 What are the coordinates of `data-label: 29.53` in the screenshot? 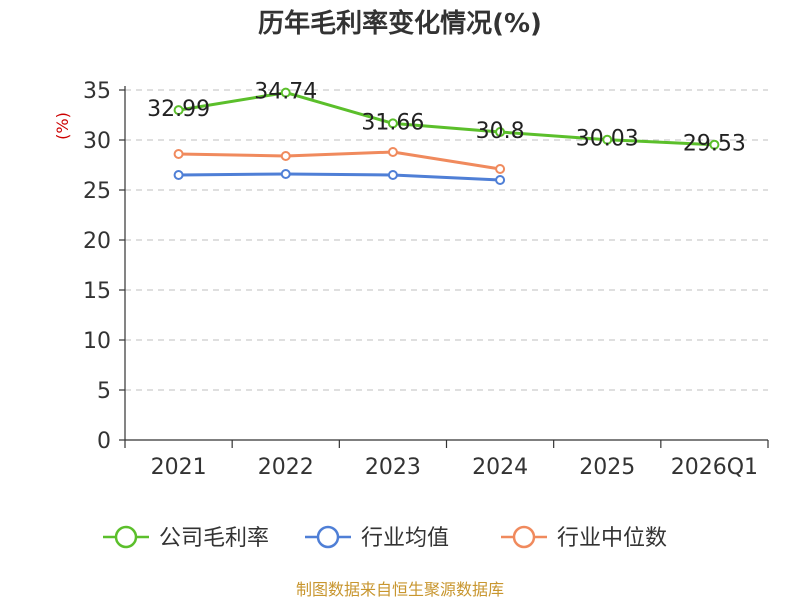 It's located at (714, 144).